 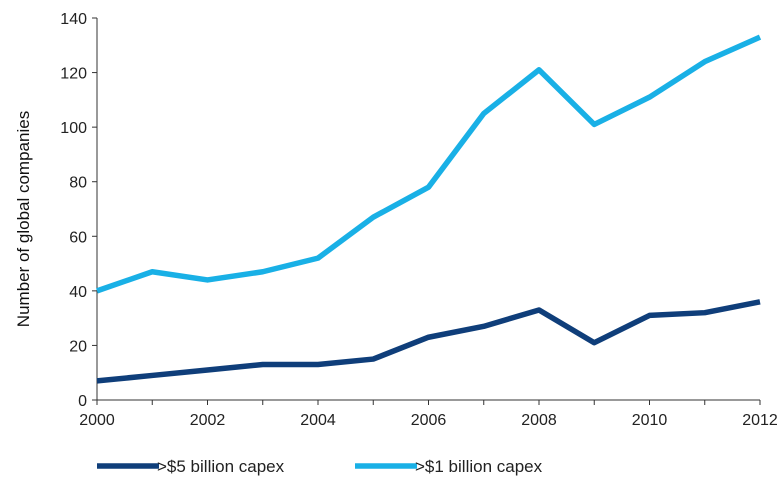 I want to click on legend-label-1: >$5 billion capex, so click(x=221, y=466).